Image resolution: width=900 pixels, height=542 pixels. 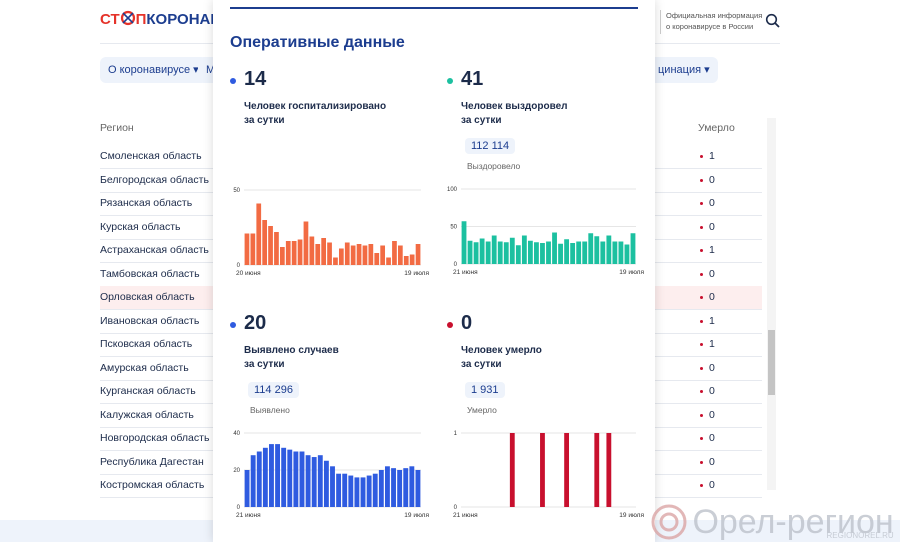 What do you see at coordinates (548, 475) in the screenshot?
I see `bar-chart: 0 1 21 июня 19 июля` at bounding box center [548, 475].